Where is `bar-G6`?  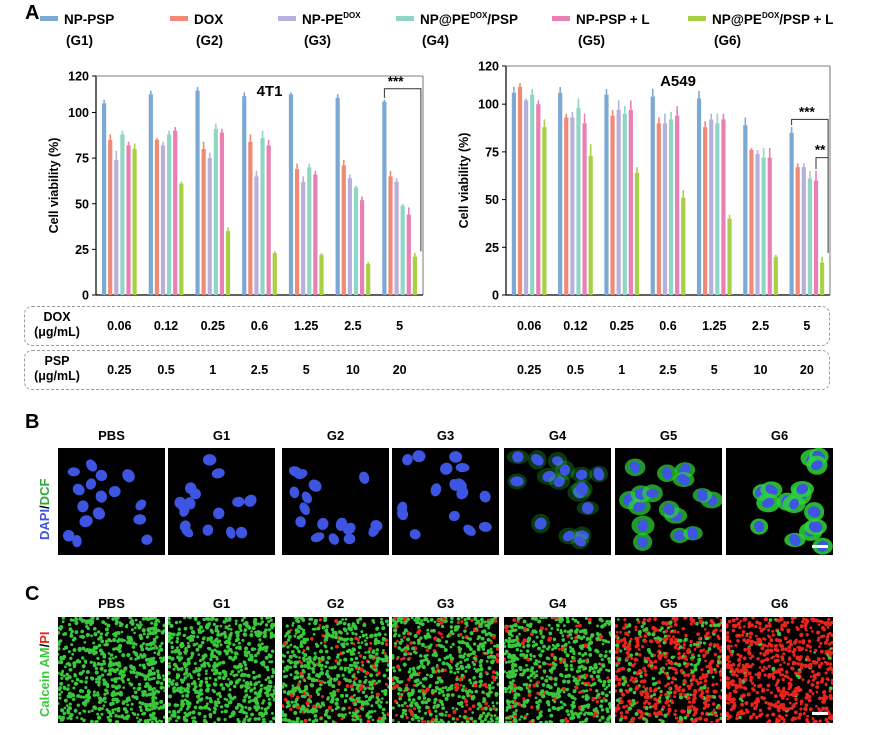
bar-G6 is located at coordinates (637, 233).